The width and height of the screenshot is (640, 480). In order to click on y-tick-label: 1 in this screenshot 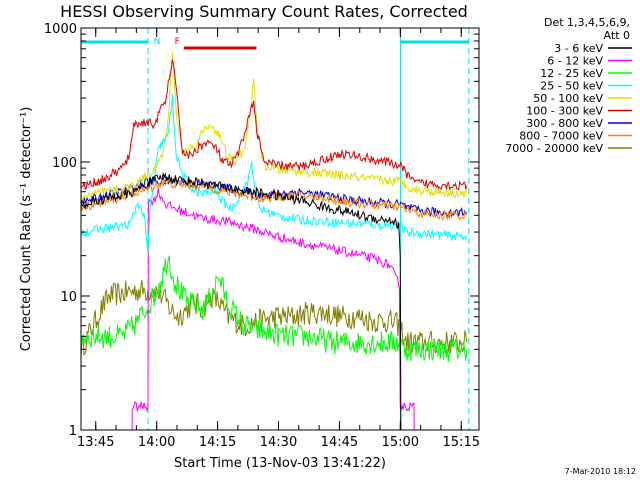, I will do `click(73, 431)`.